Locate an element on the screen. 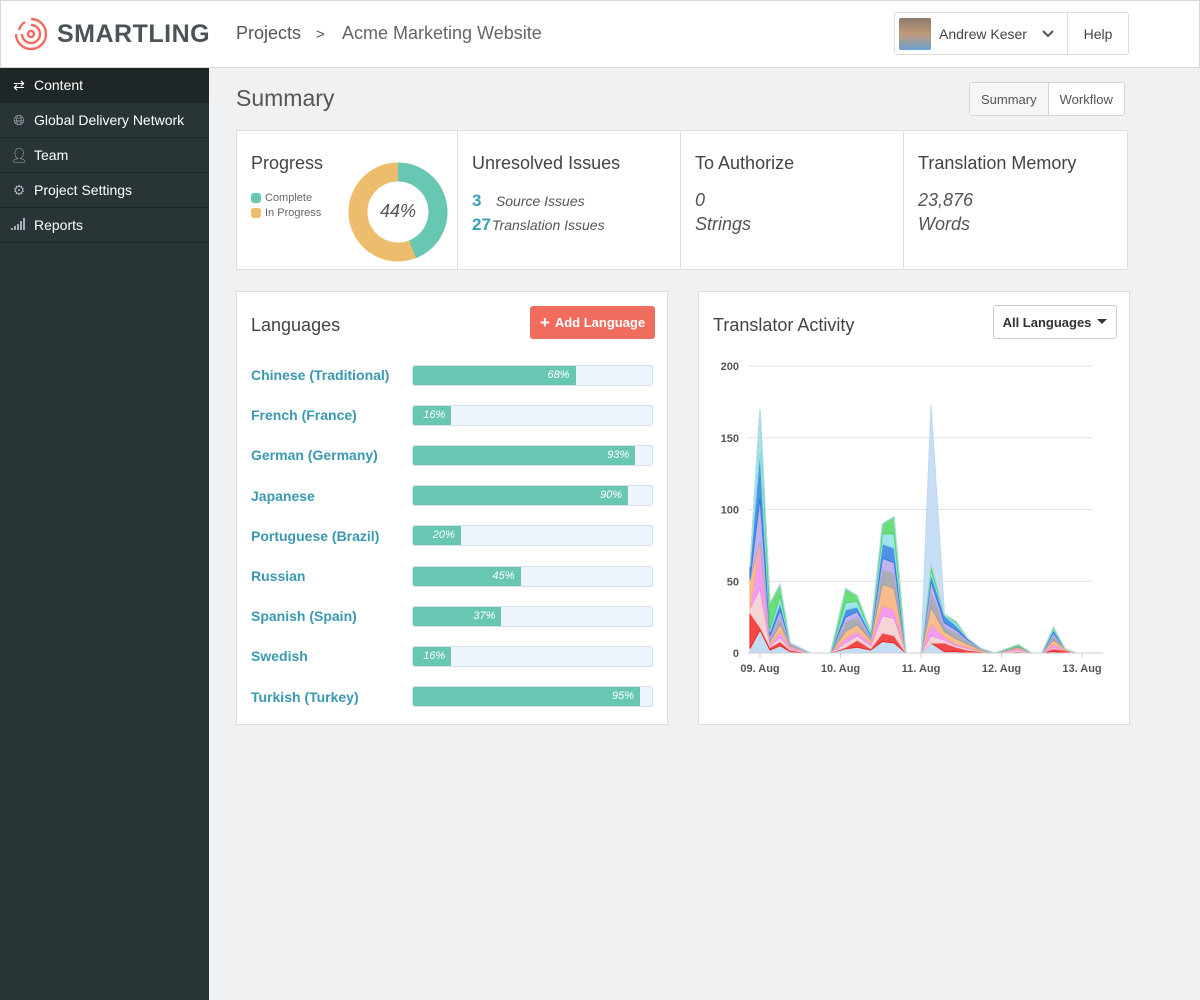  language-name: Swedish is located at coordinates (279, 656).